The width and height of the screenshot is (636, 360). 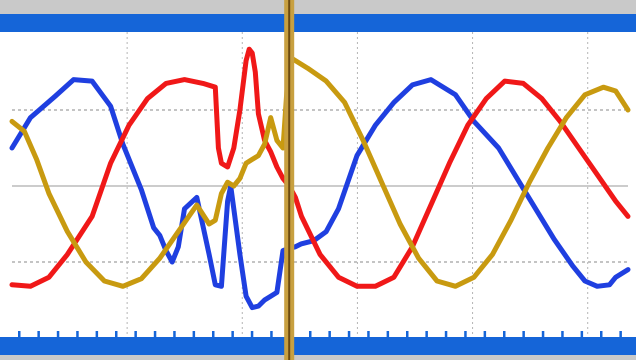 What do you see at coordinates (320, 334) in the screenshot?
I see `bottom-ticks` at bounding box center [320, 334].